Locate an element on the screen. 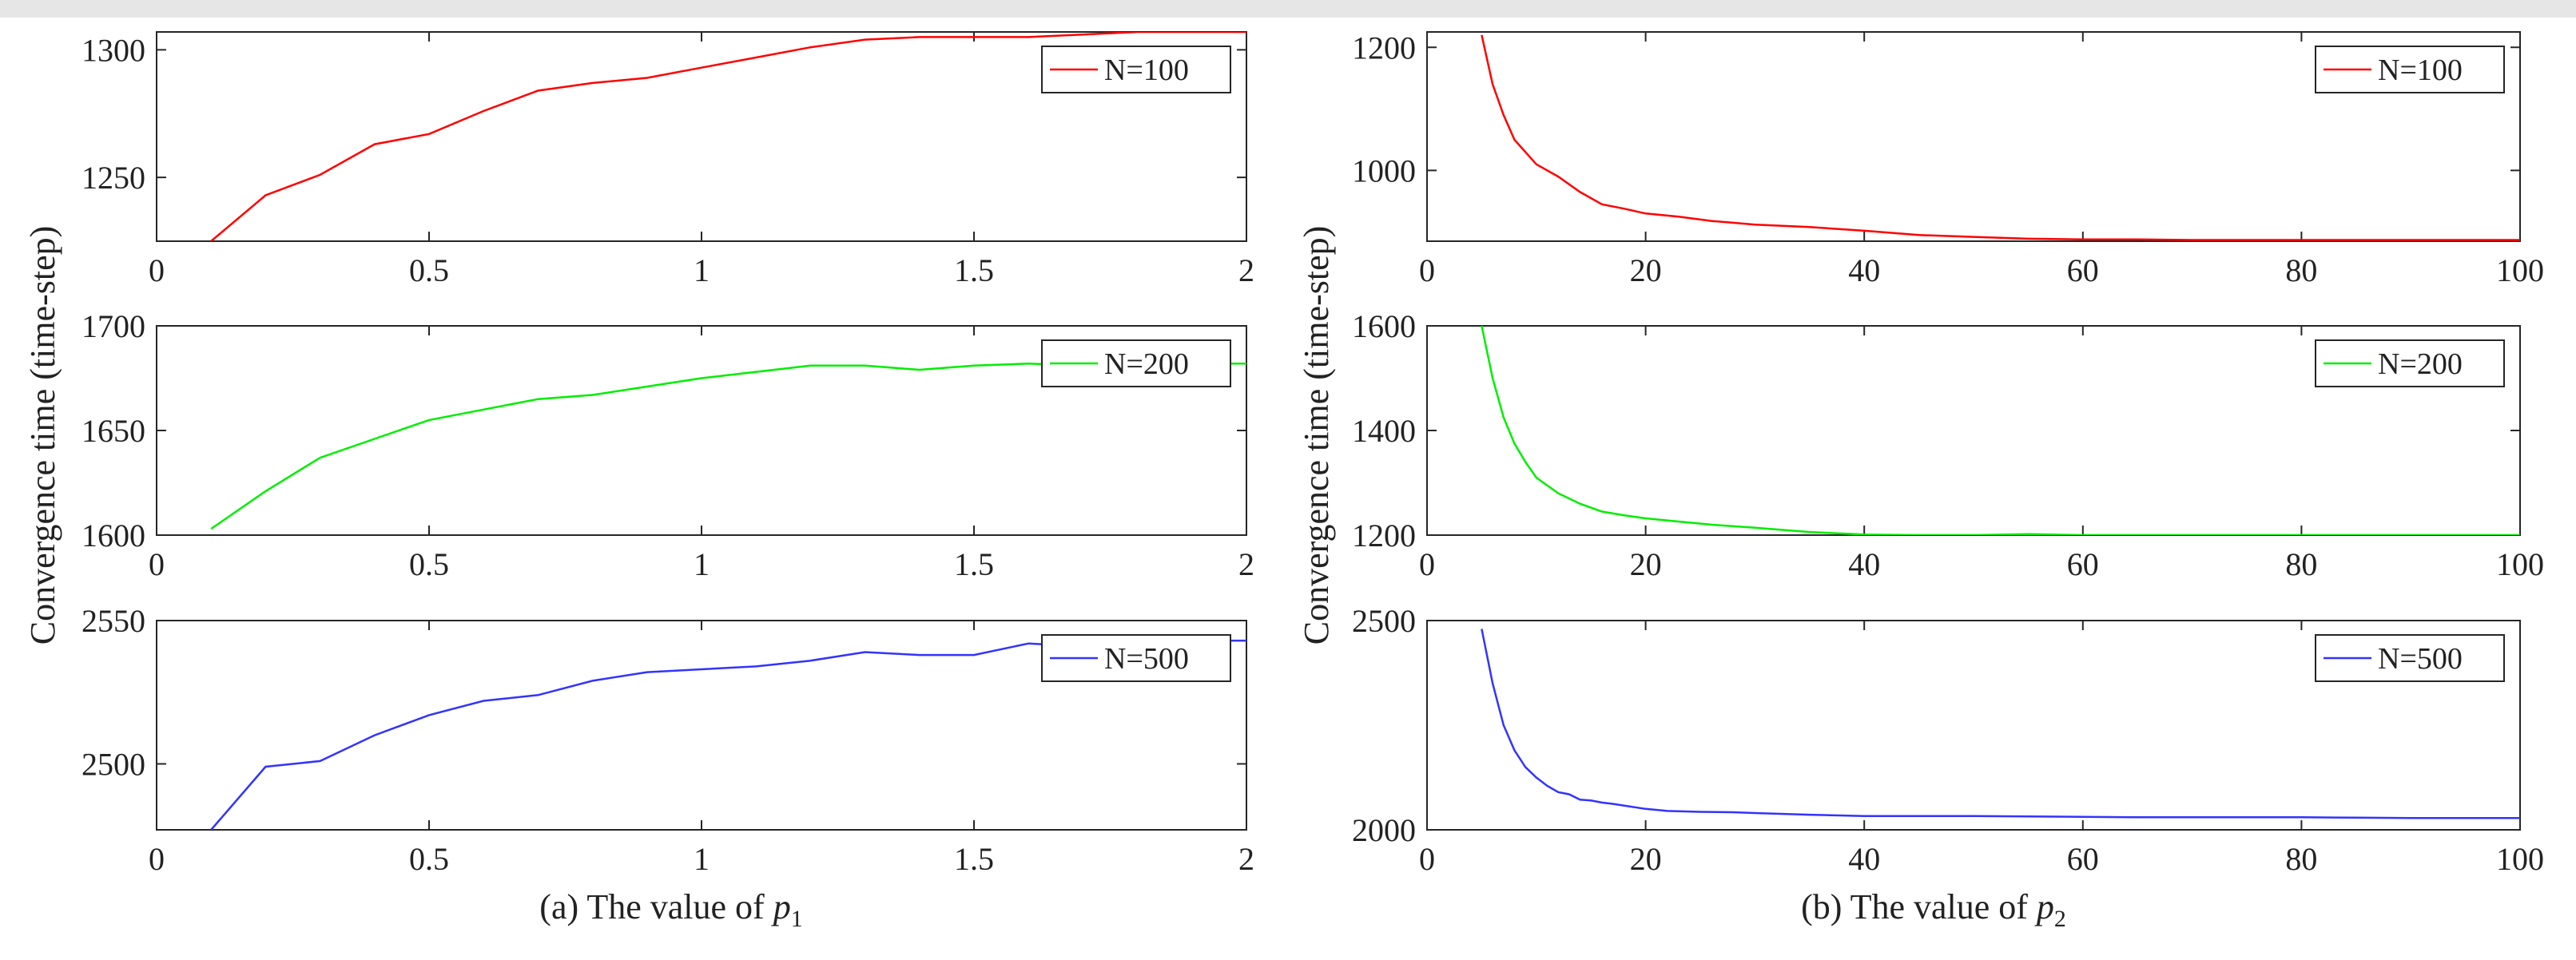  caption-b-var: p is located at coordinates (2044, 906).